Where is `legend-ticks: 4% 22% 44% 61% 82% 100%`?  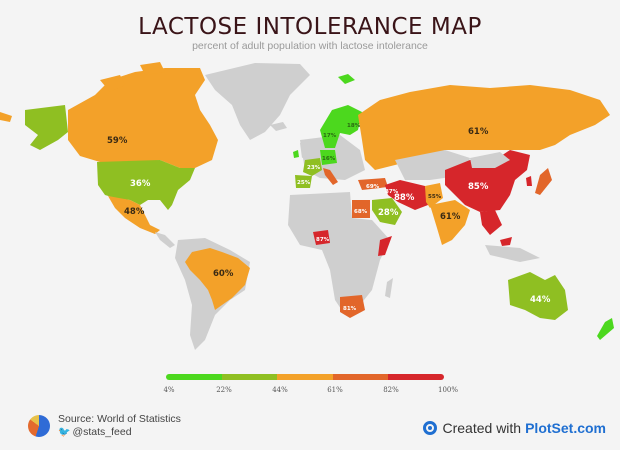 legend-ticks: 4% 22% 44% 61% 82% 100% is located at coordinates (311, 393).